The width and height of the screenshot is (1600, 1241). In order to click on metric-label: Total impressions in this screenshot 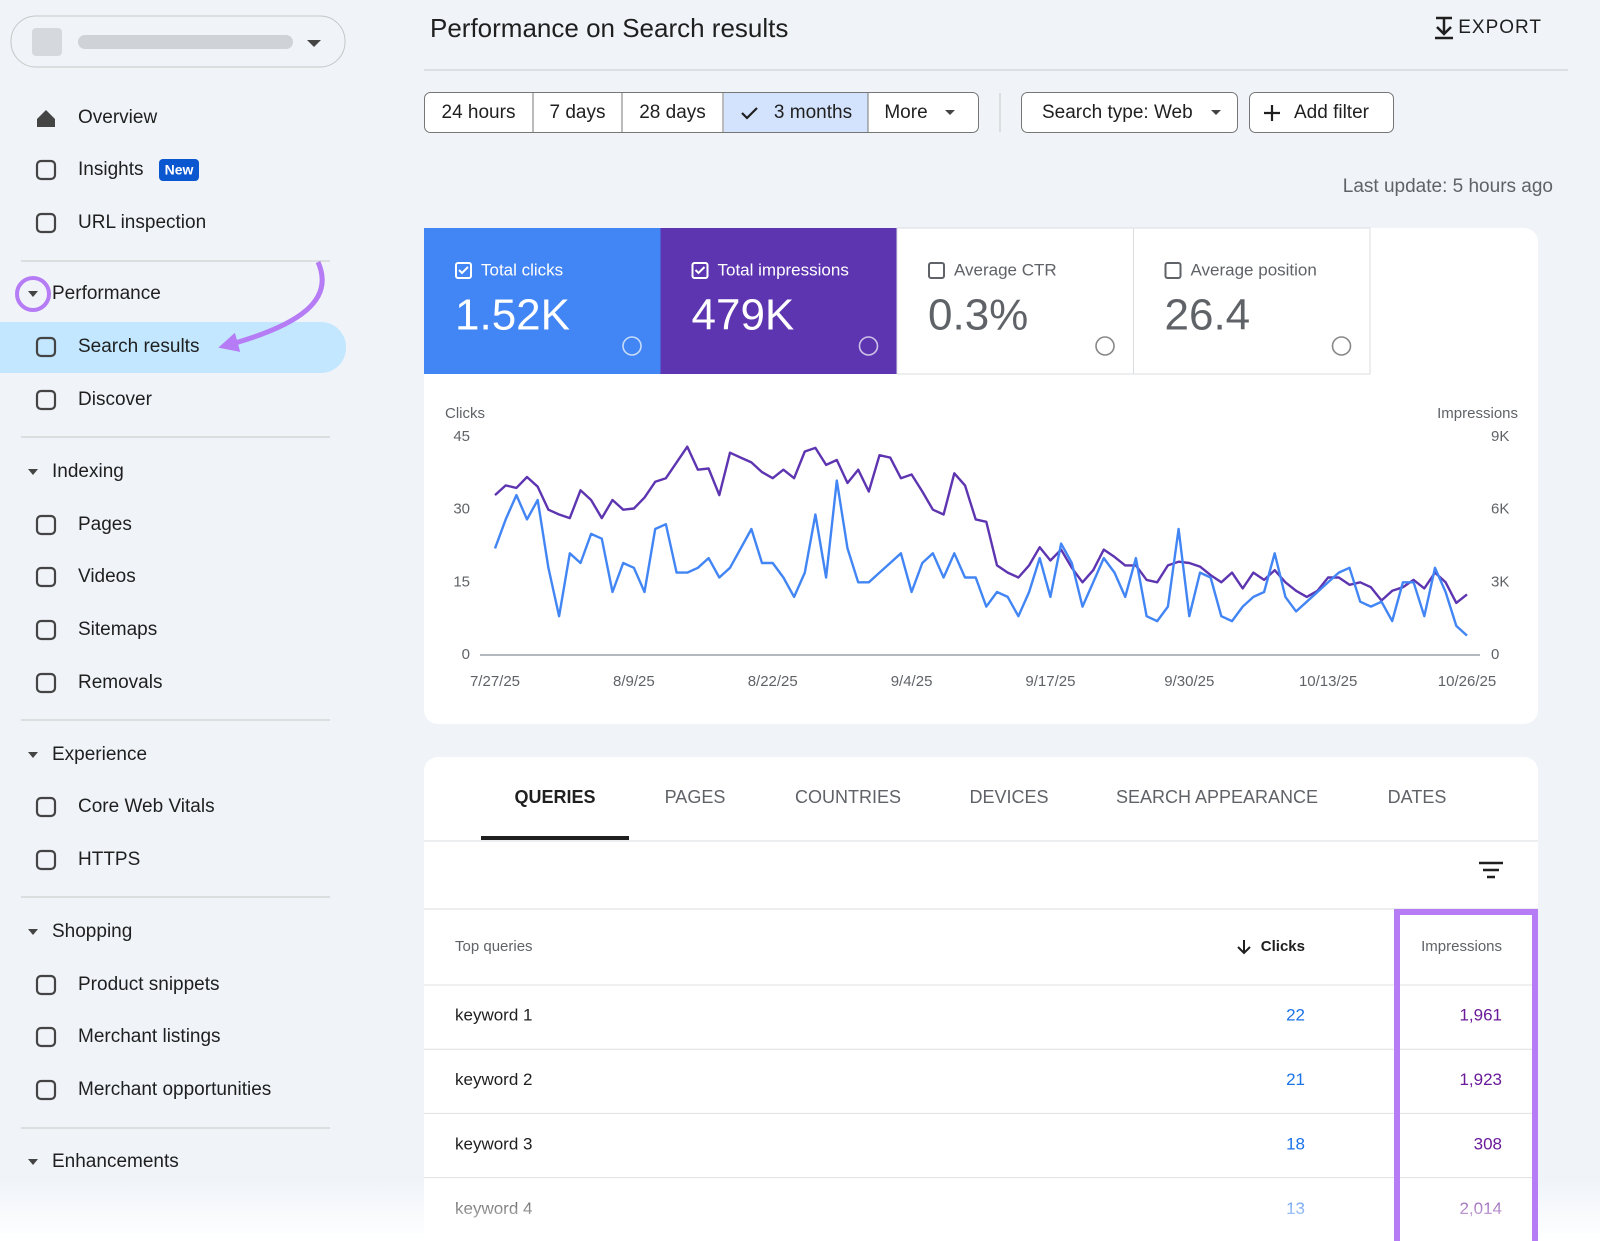, I will do `click(783, 269)`.